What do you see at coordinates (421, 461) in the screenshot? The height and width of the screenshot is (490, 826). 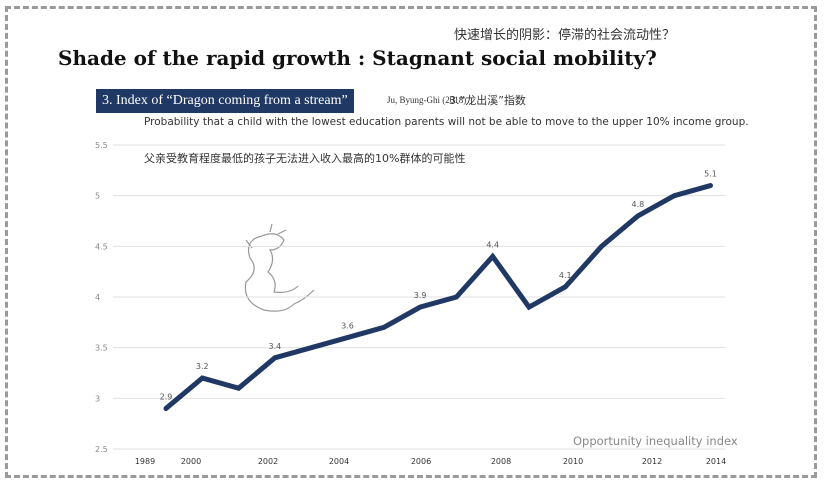 I see `x-tick-label: 2006` at bounding box center [421, 461].